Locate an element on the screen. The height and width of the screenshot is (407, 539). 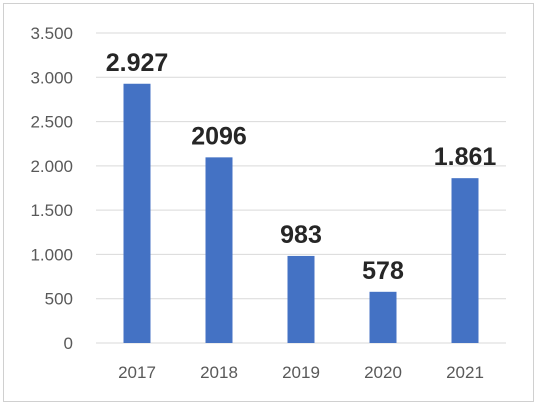
y-tick-label: 2.500 is located at coordinates (51, 122).